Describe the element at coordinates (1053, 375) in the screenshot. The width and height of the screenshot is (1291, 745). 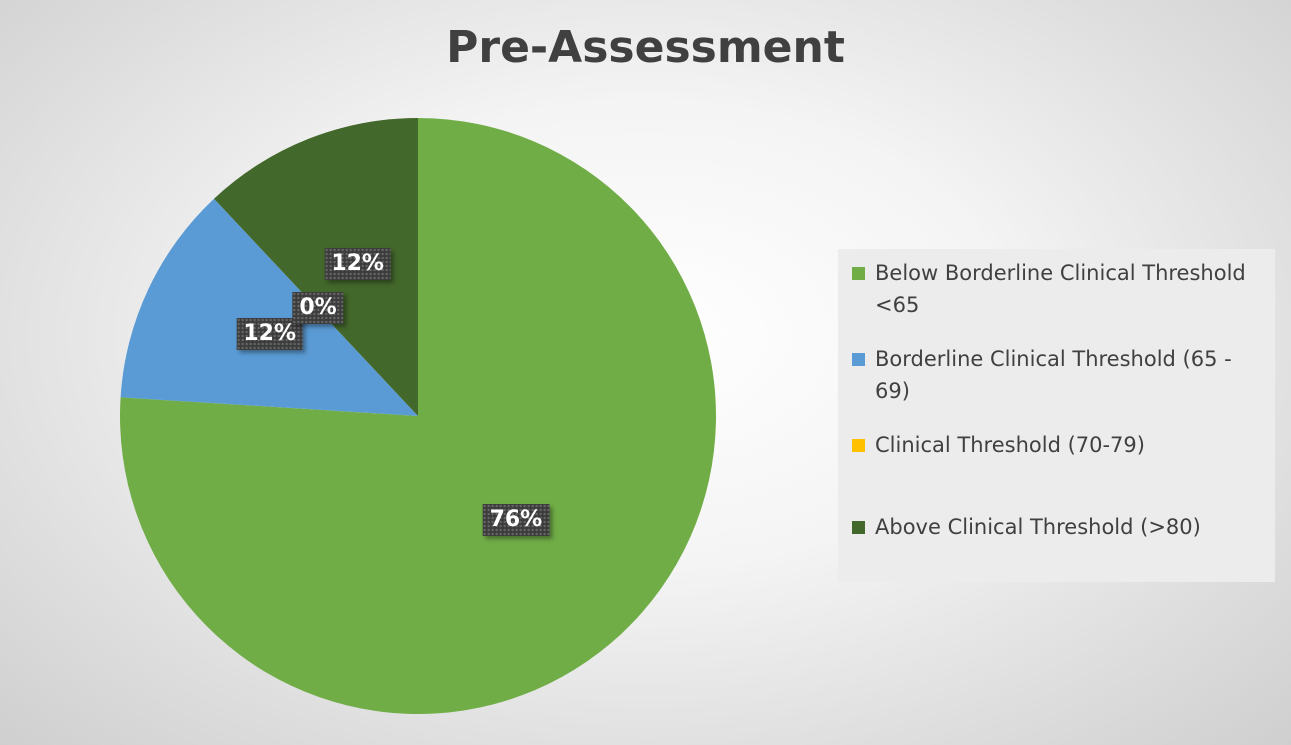
I see `legend-label-borderline: Borderline Clinical Threshold (65 - 69)` at that location.